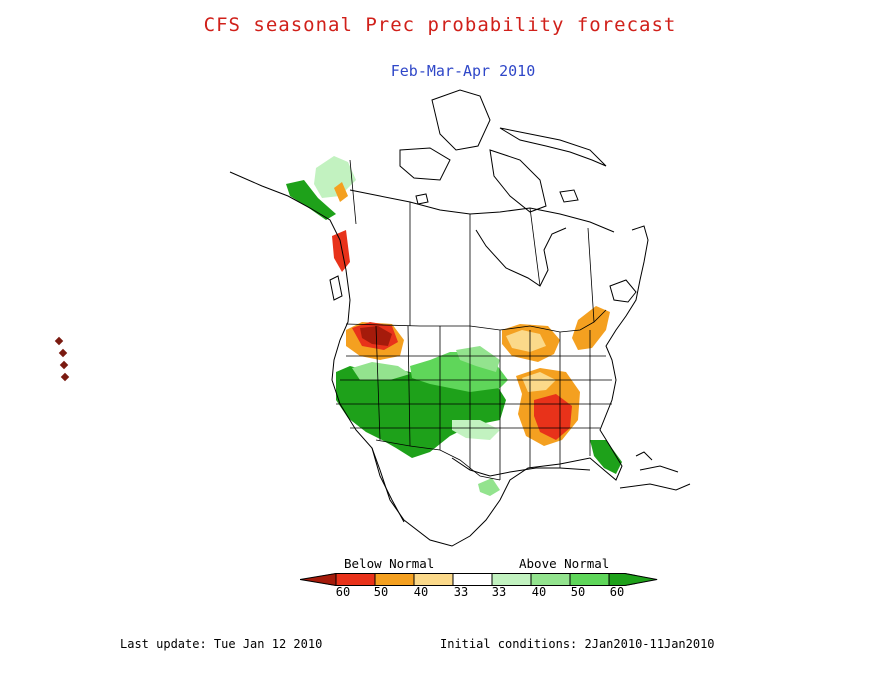 The image size is (880, 680). I want to click on legend-color-bar, so click(479, 579).